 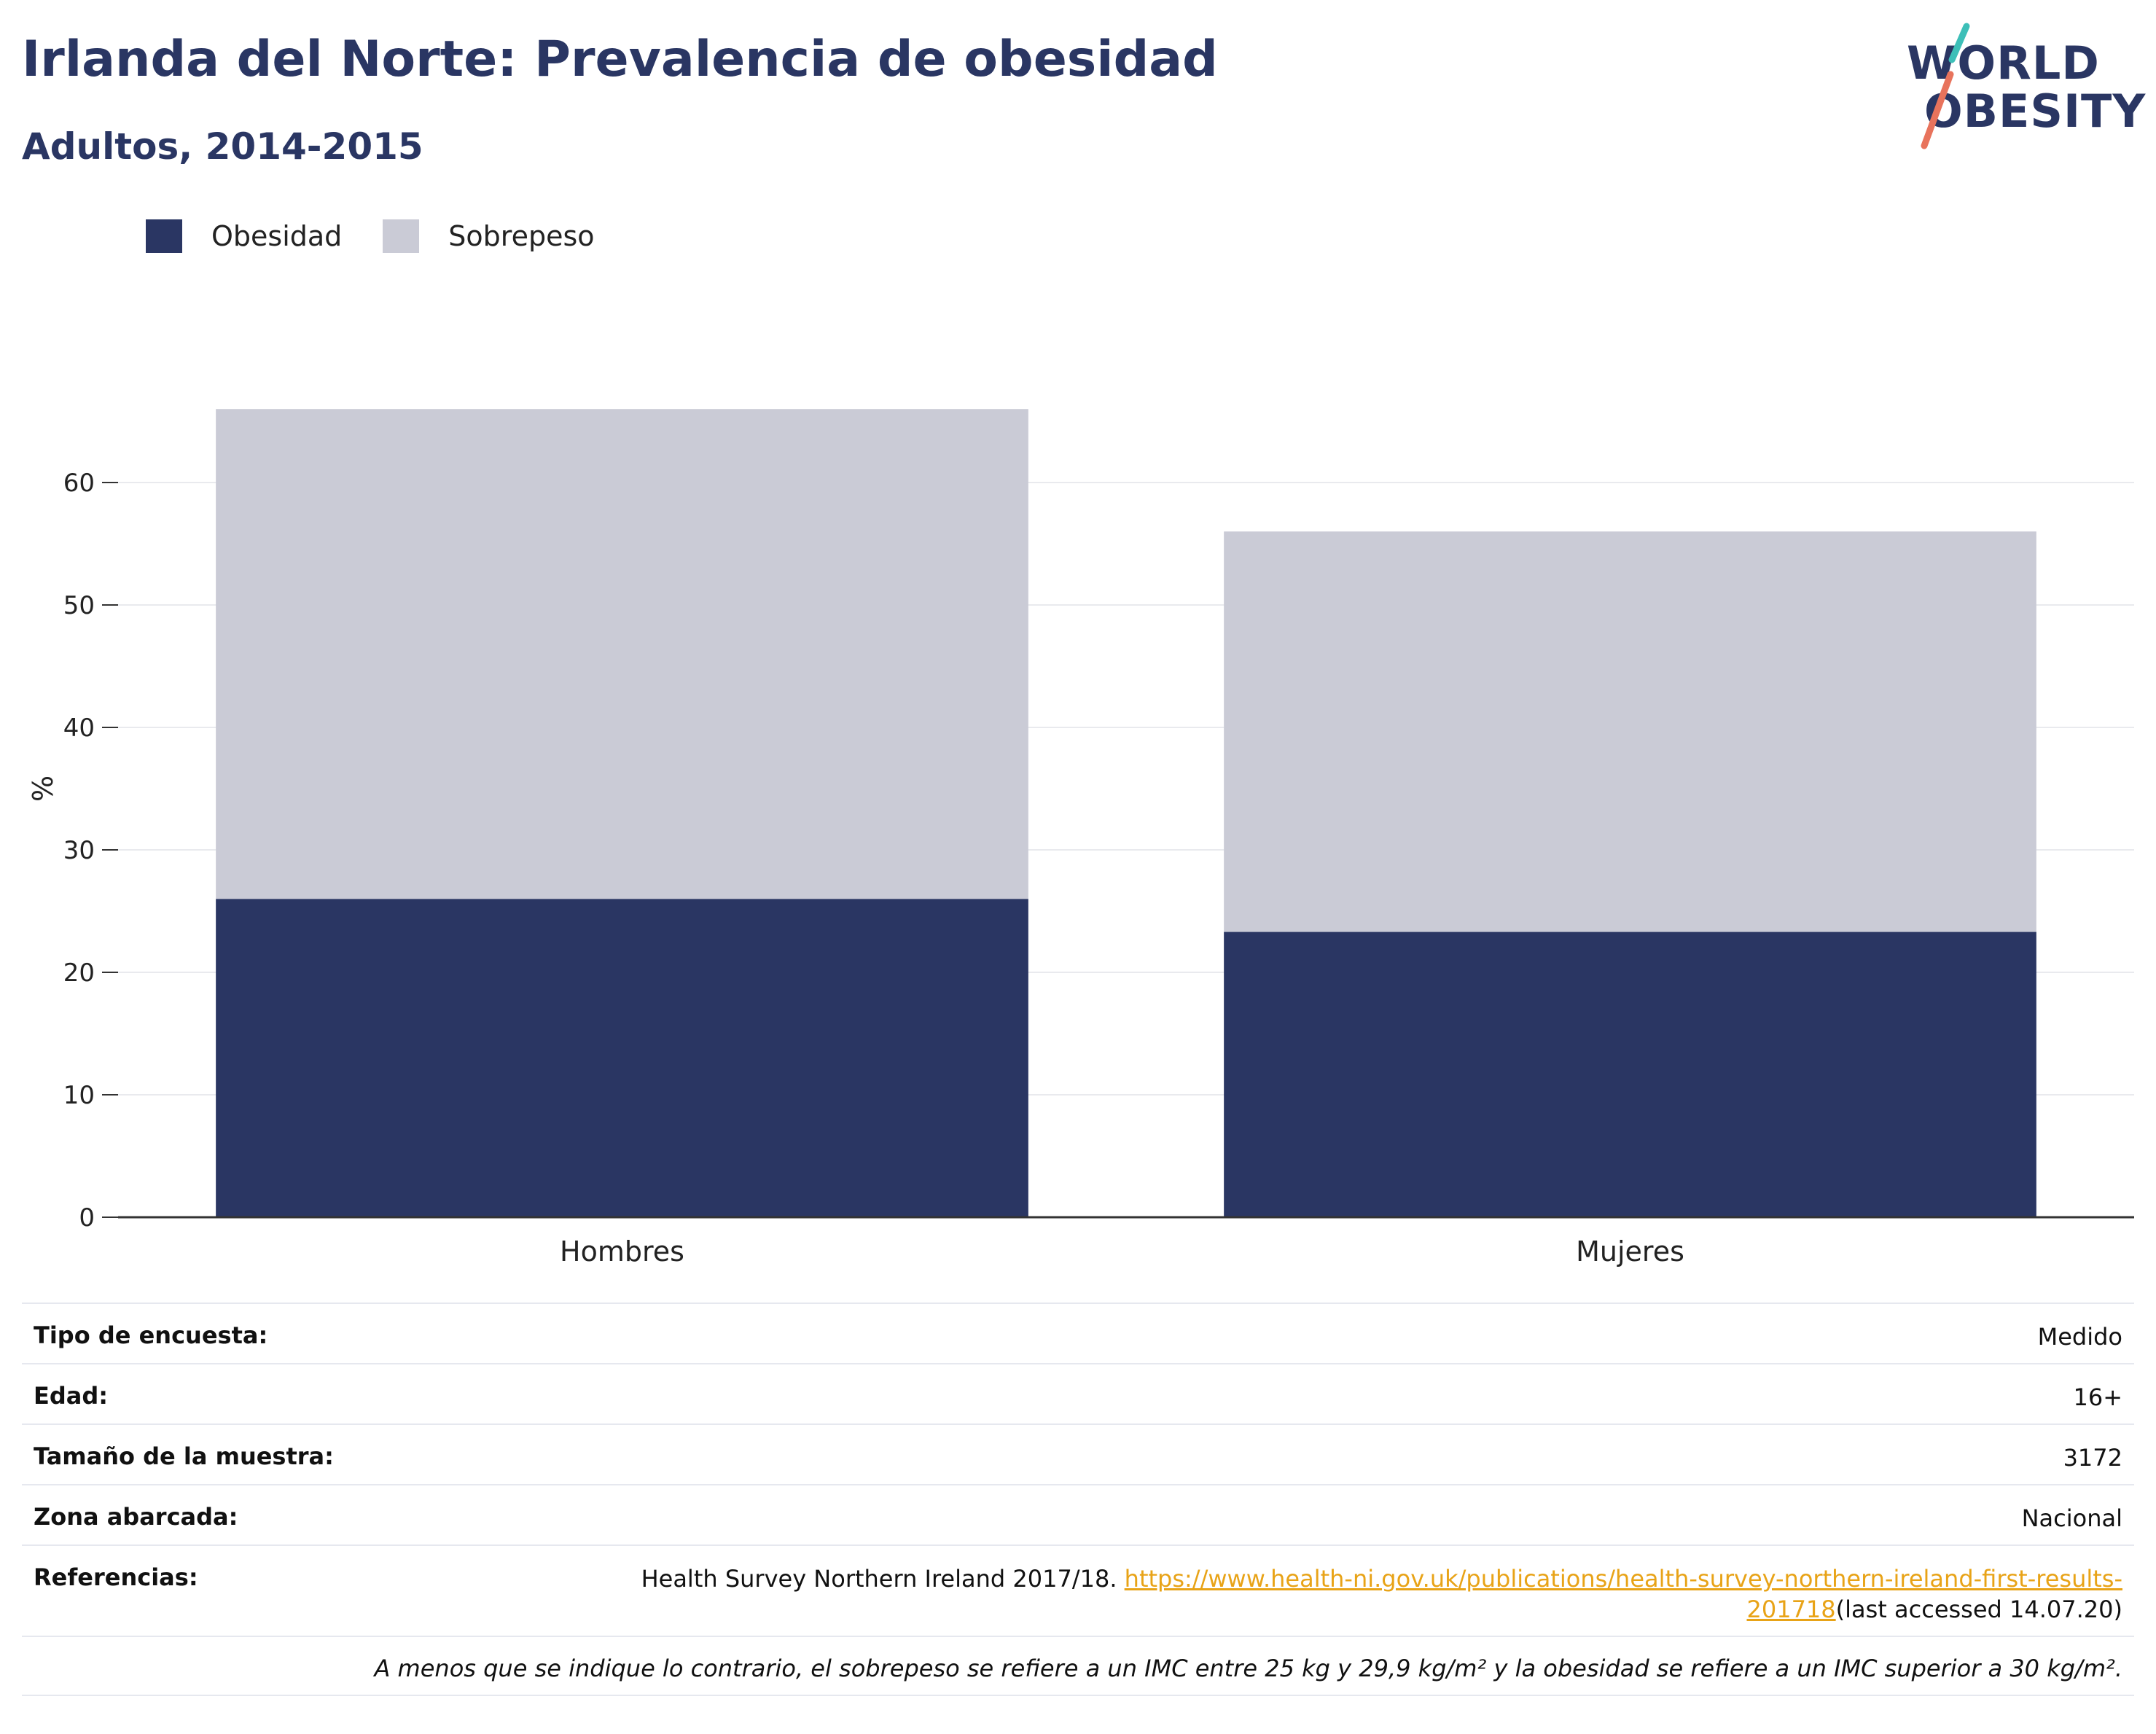 I want to click on y-tick-label-20: 20, so click(x=79, y=973).